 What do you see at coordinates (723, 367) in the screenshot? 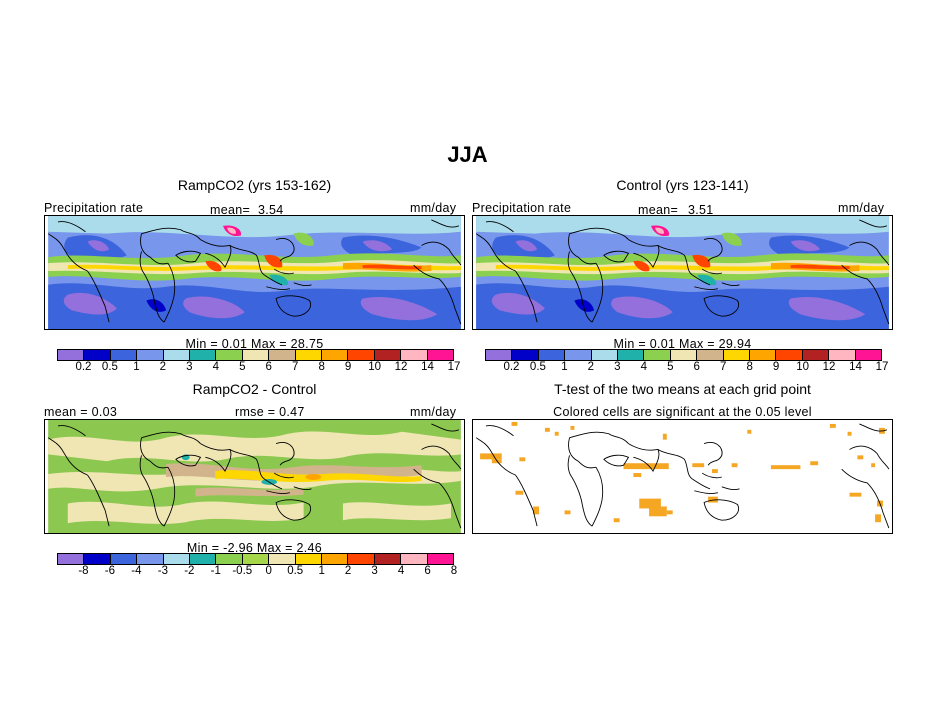
I see `colorbar-tick-label: 7` at bounding box center [723, 367].